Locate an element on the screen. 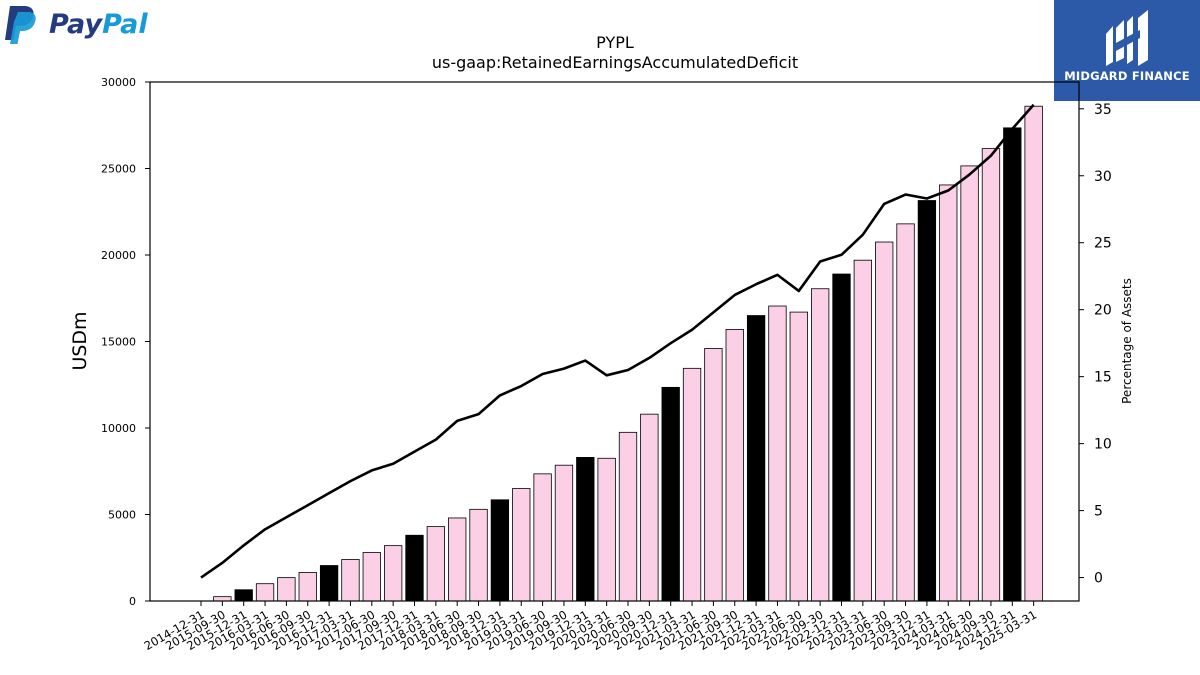 Image resolution: width=1200 pixels, height=675 pixels. paypal-p-icon is located at coordinates (20, 25).